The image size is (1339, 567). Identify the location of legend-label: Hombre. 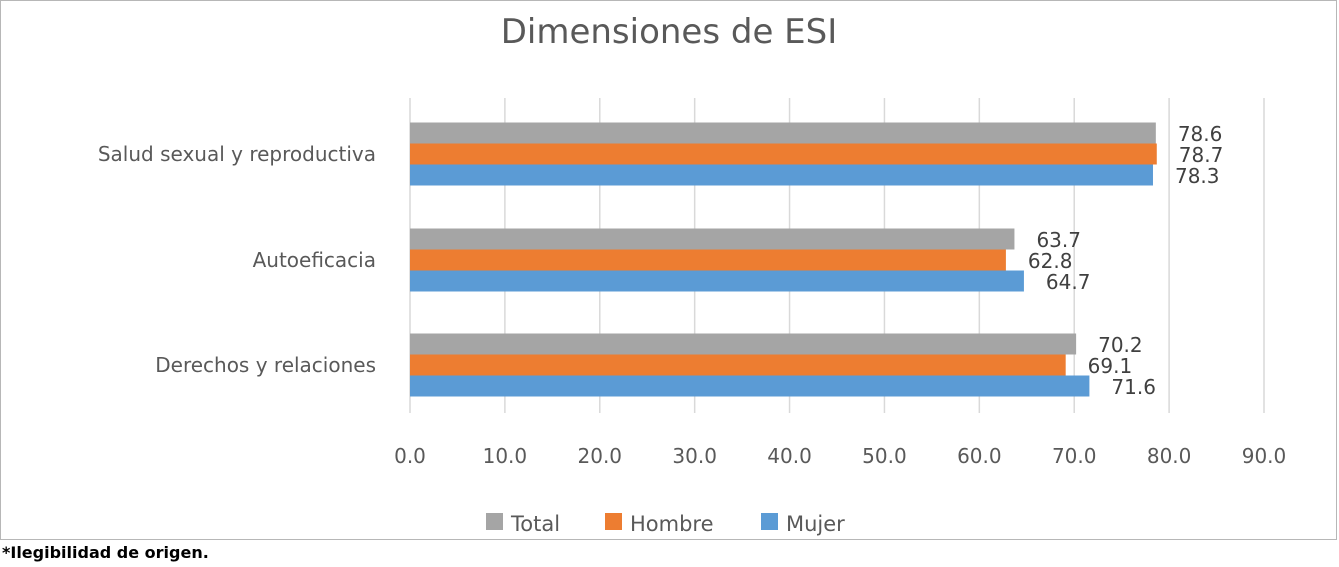
(672, 524).